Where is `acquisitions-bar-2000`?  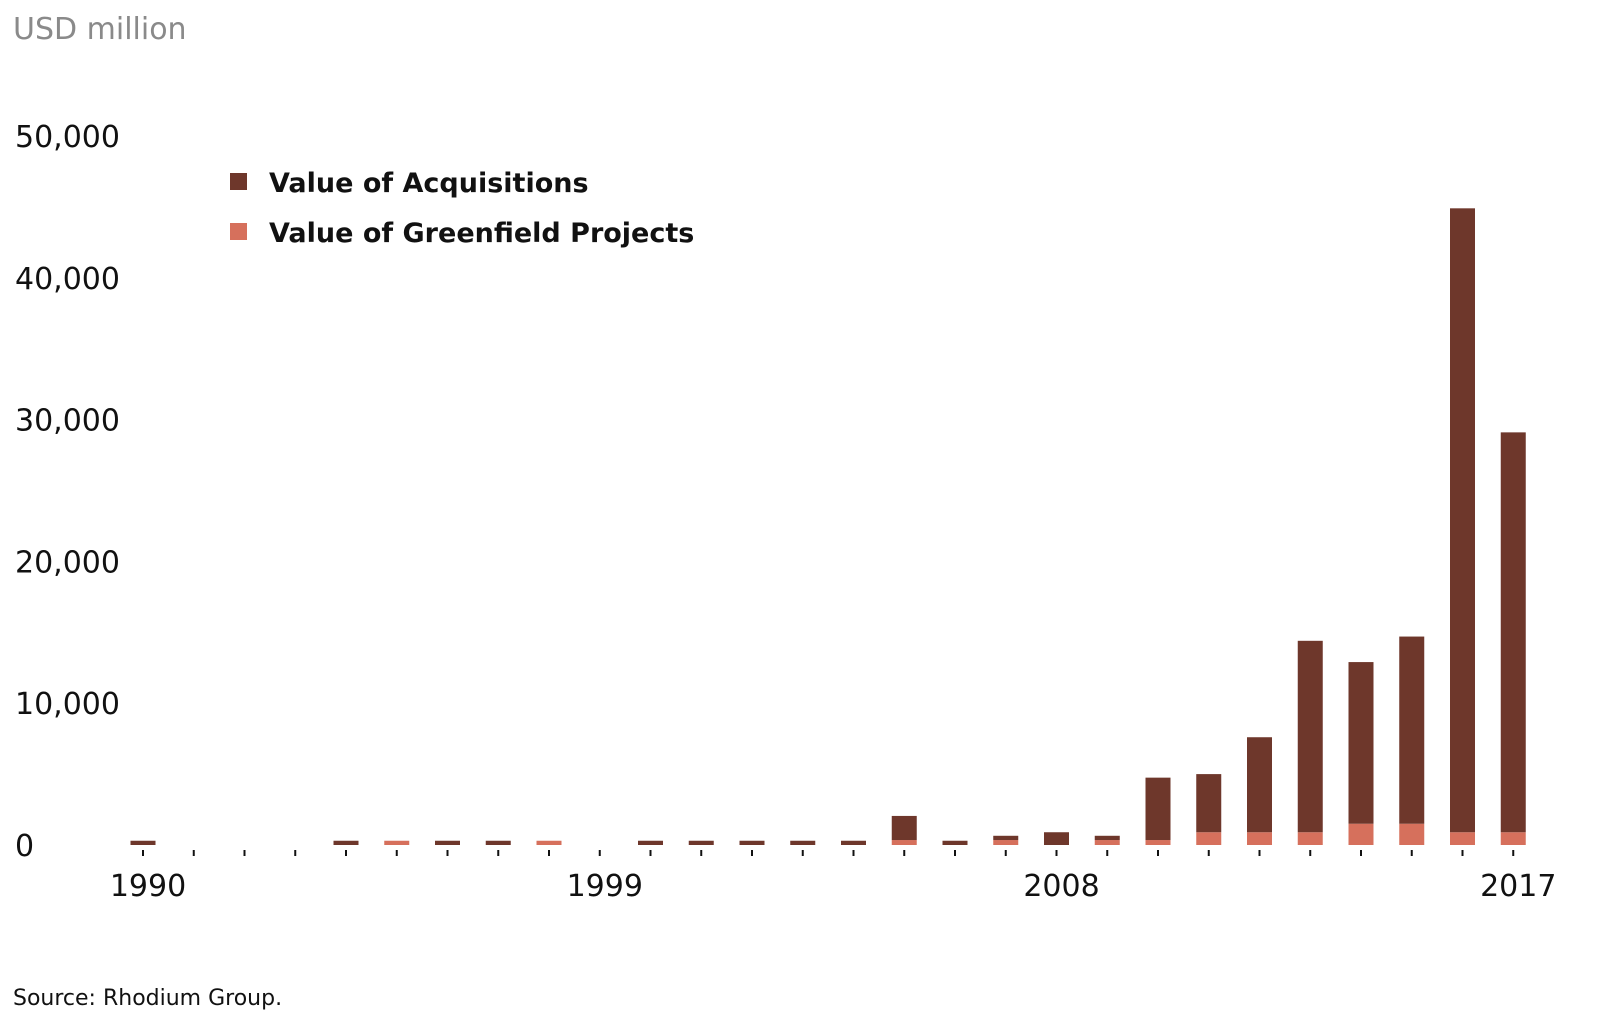
acquisitions-bar-2000 is located at coordinates (650, 842).